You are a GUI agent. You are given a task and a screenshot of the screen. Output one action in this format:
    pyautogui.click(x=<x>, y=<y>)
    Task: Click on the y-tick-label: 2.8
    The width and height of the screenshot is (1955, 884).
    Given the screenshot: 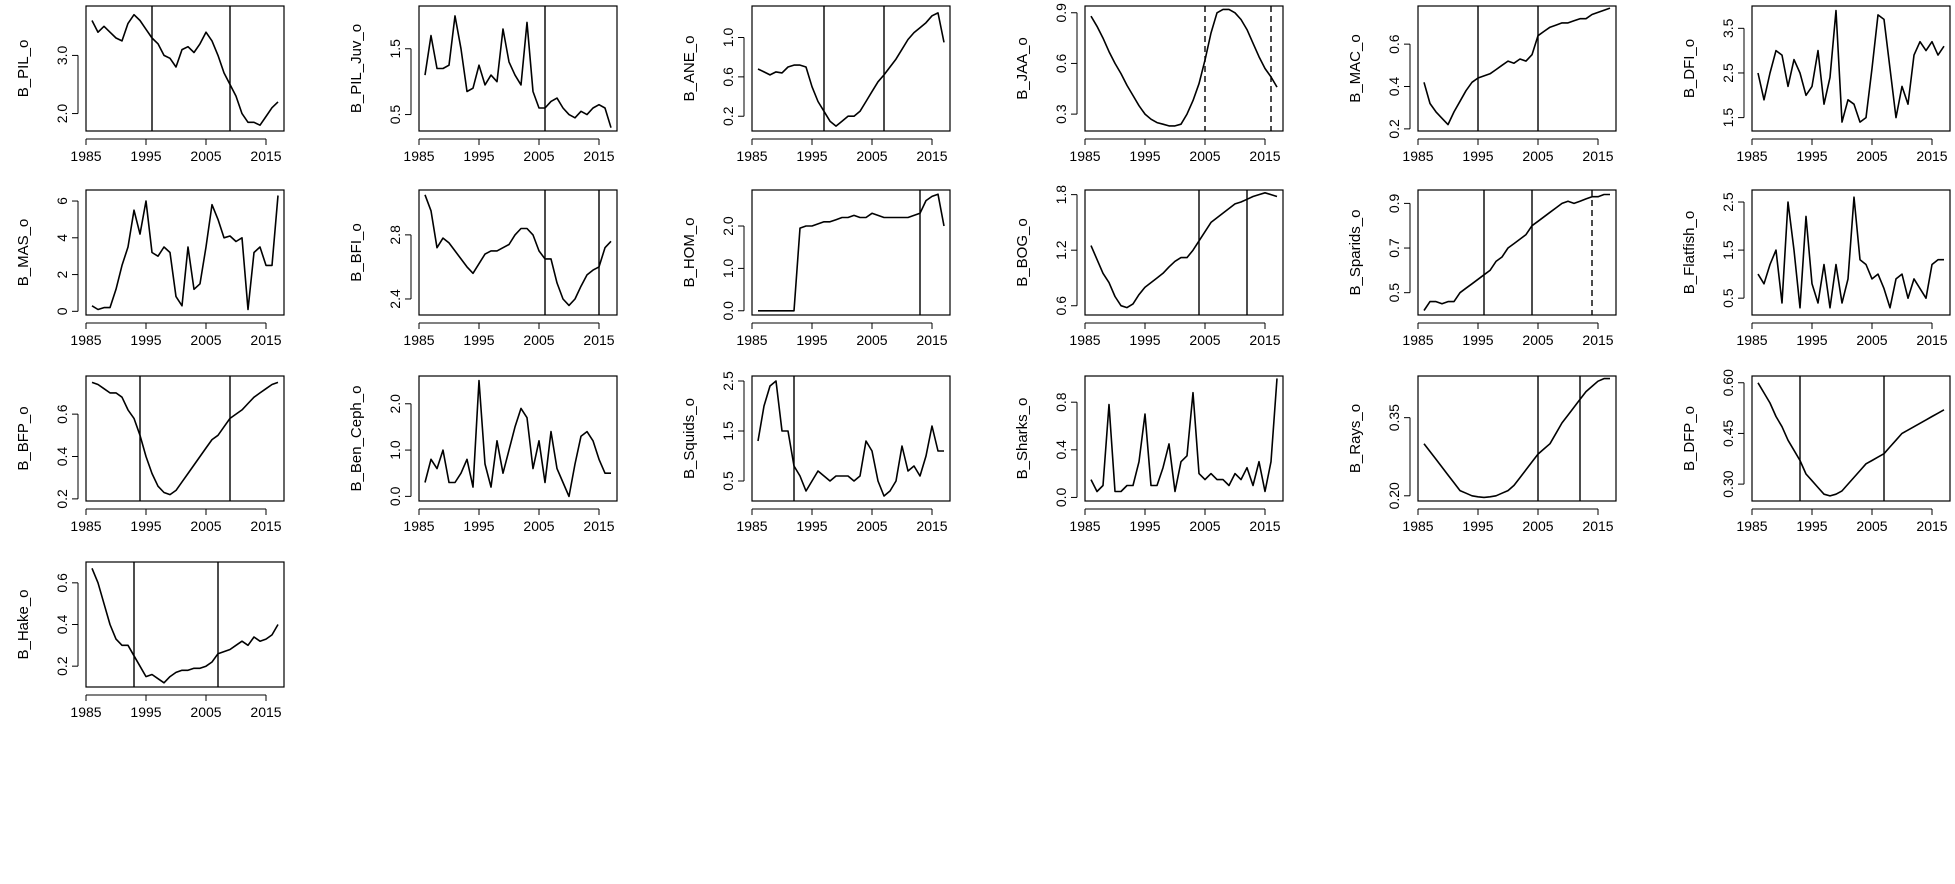 What is the action you would take?
    pyautogui.click(x=395, y=235)
    